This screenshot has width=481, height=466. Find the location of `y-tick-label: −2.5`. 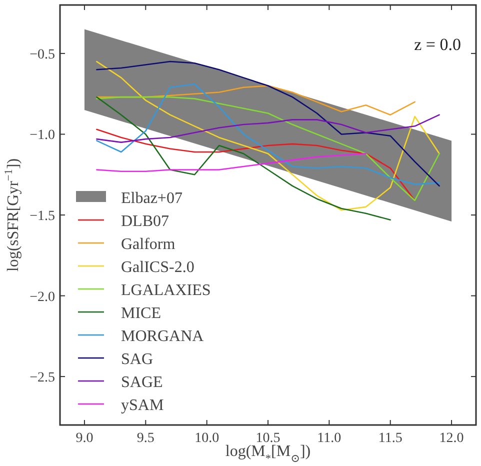

y-tick-label: −2.5 is located at coordinates (42, 378).